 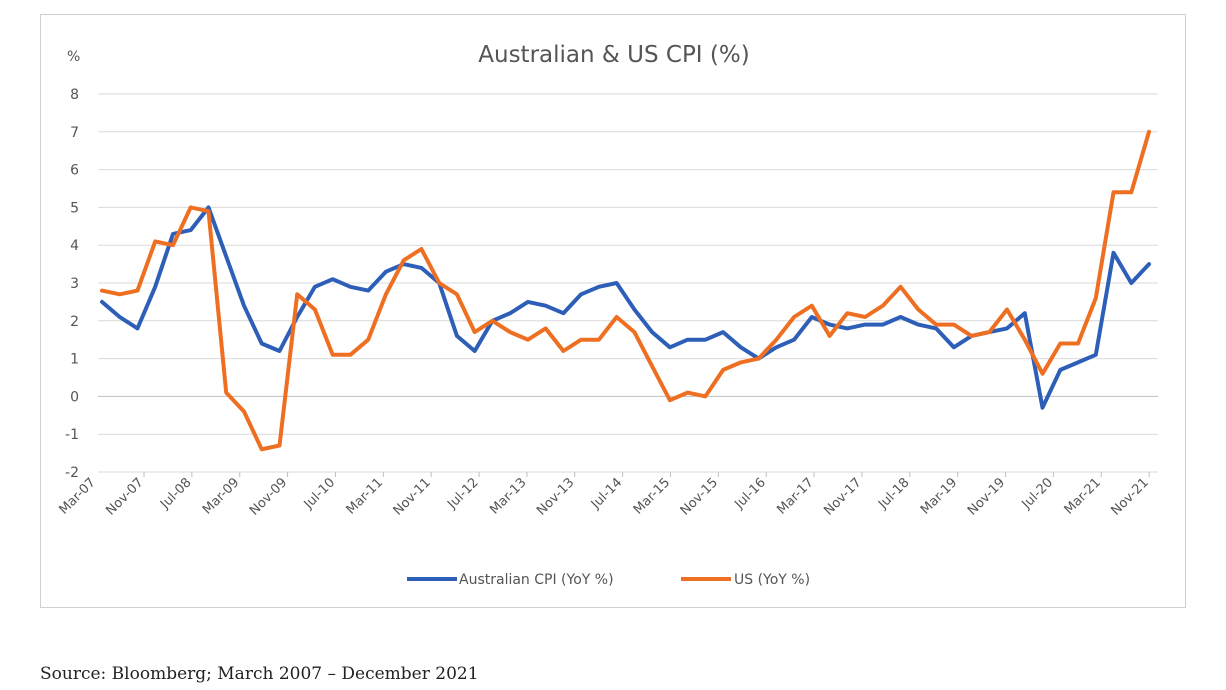 I want to click on x-tick-label: Jul-08, so click(x=175, y=493).